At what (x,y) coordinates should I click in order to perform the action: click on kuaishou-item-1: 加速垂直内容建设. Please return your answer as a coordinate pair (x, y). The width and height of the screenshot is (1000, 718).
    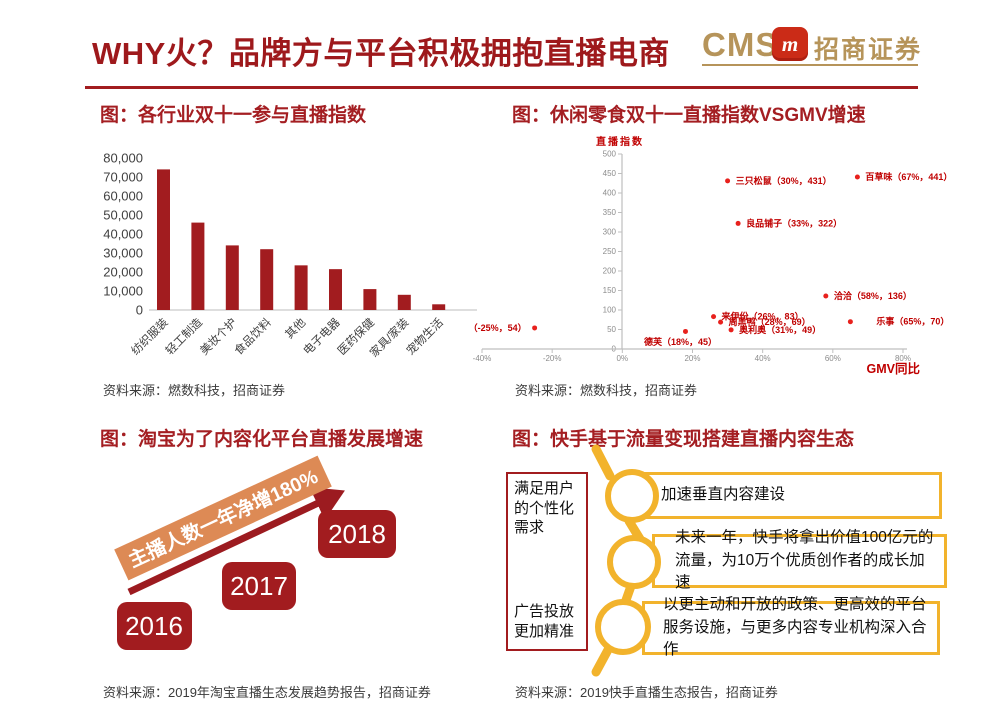
    Looking at the image, I should click on (791, 495).